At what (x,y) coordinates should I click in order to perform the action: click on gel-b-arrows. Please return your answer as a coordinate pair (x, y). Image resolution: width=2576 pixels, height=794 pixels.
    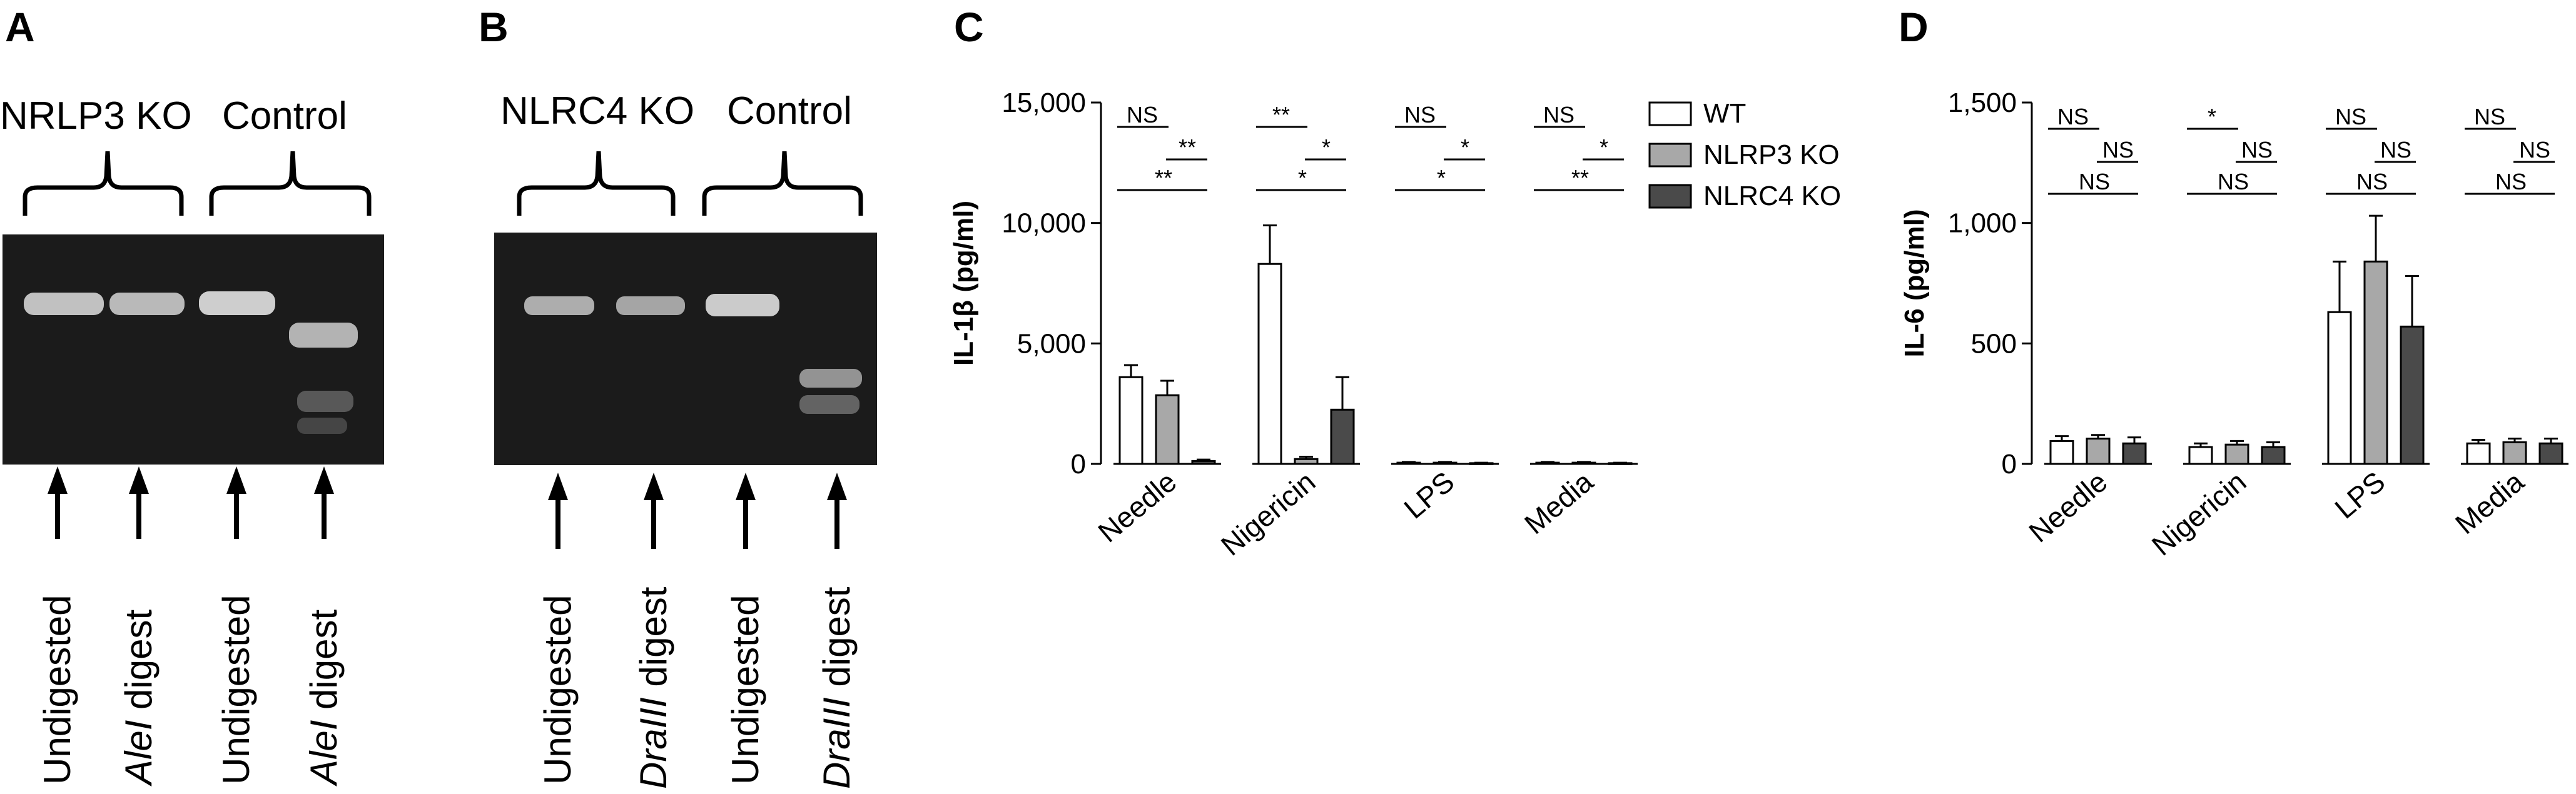
    Looking at the image, I should click on (697, 511).